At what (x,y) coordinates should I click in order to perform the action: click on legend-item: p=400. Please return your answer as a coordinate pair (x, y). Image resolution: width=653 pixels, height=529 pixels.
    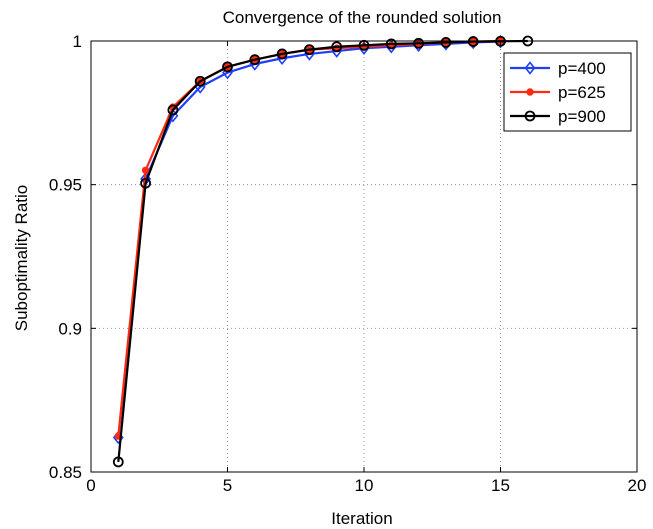
    Looking at the image, I should click on (558, 68).